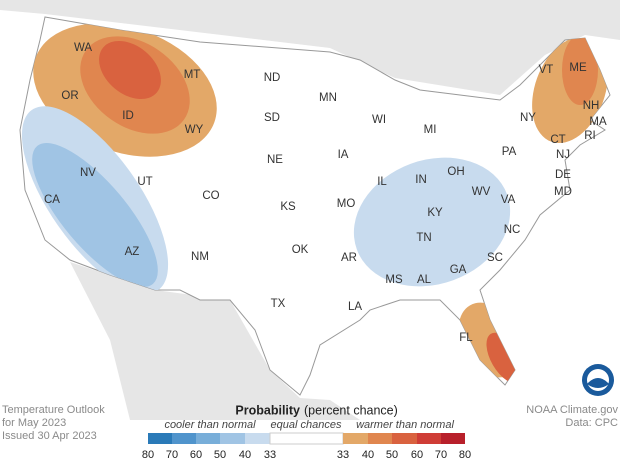 The height and width of the screenshot is (468, 620). What do you see at coordinates (288, 207) in the screenshot?
I see `state-label: KS` at bounding box center [288, 207].